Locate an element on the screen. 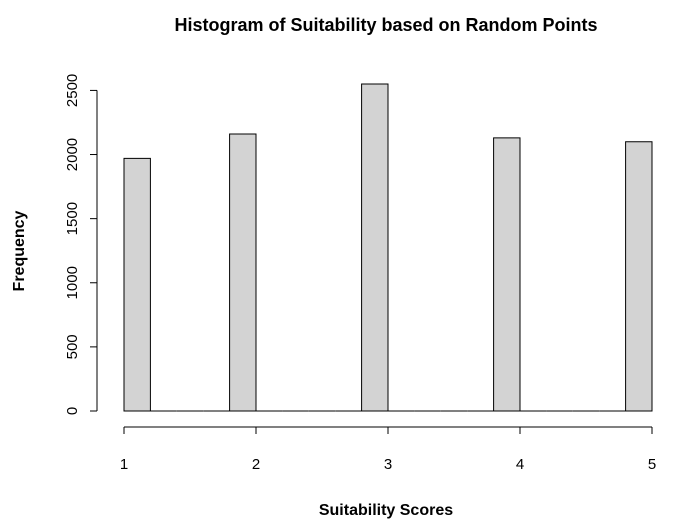 The height and width of the screenshot is (523, 675). y-tick-label: 2500 is located at coordinates (72, 90).